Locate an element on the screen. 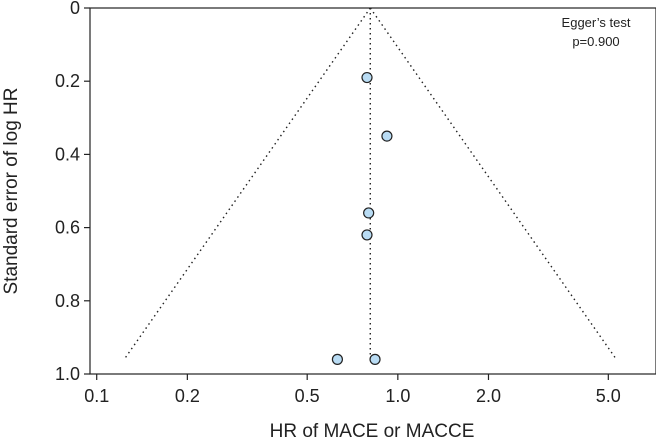  x-tick-label-5: 2.0 is located at coordinates (488, 396).